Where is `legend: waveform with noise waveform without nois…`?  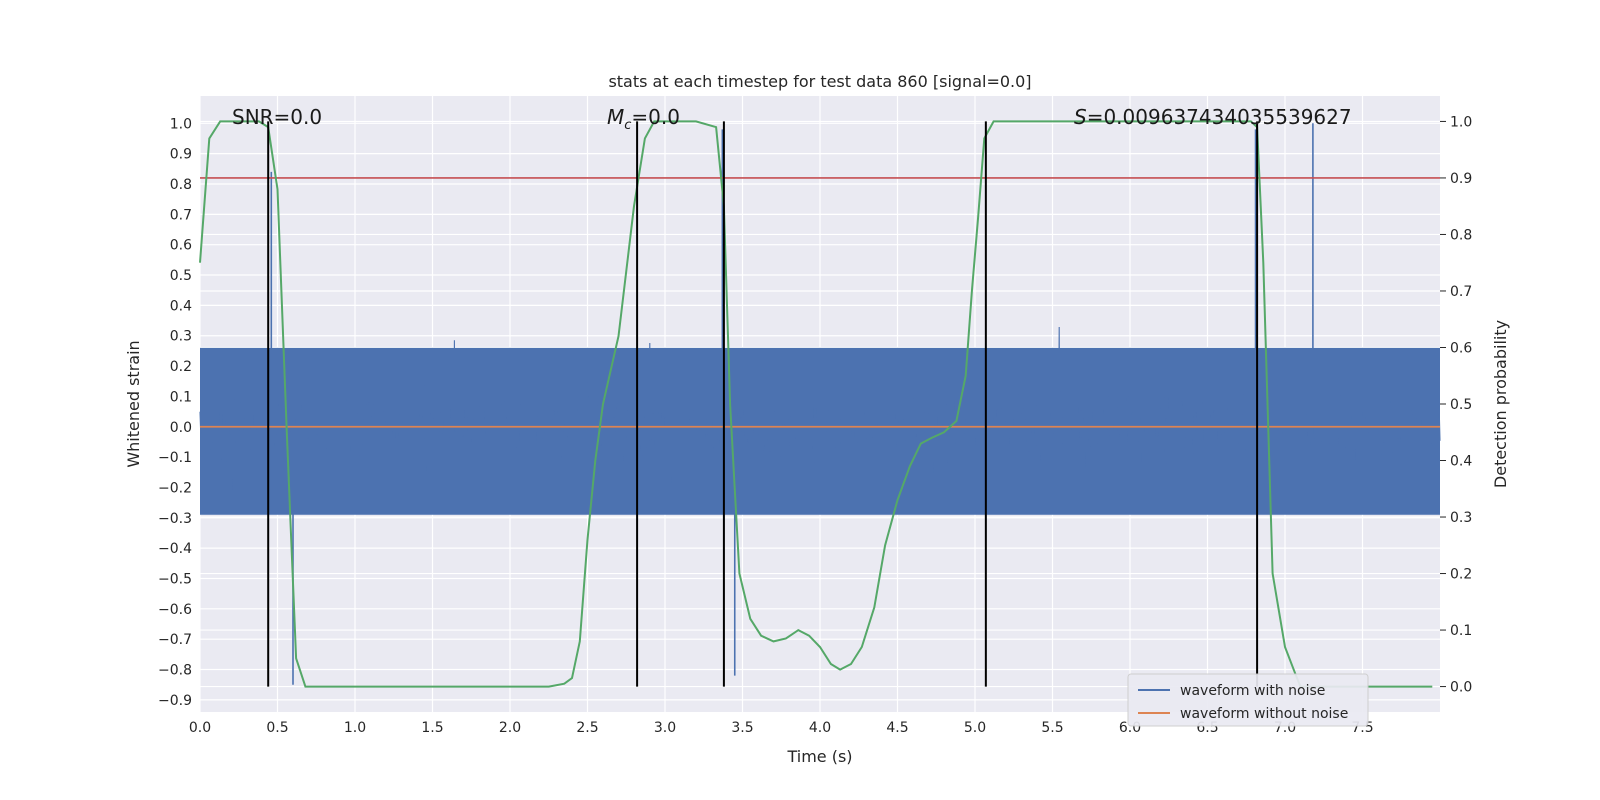 legend: waveform with noise waveform without nois… is located at coordinates (1248, 700).